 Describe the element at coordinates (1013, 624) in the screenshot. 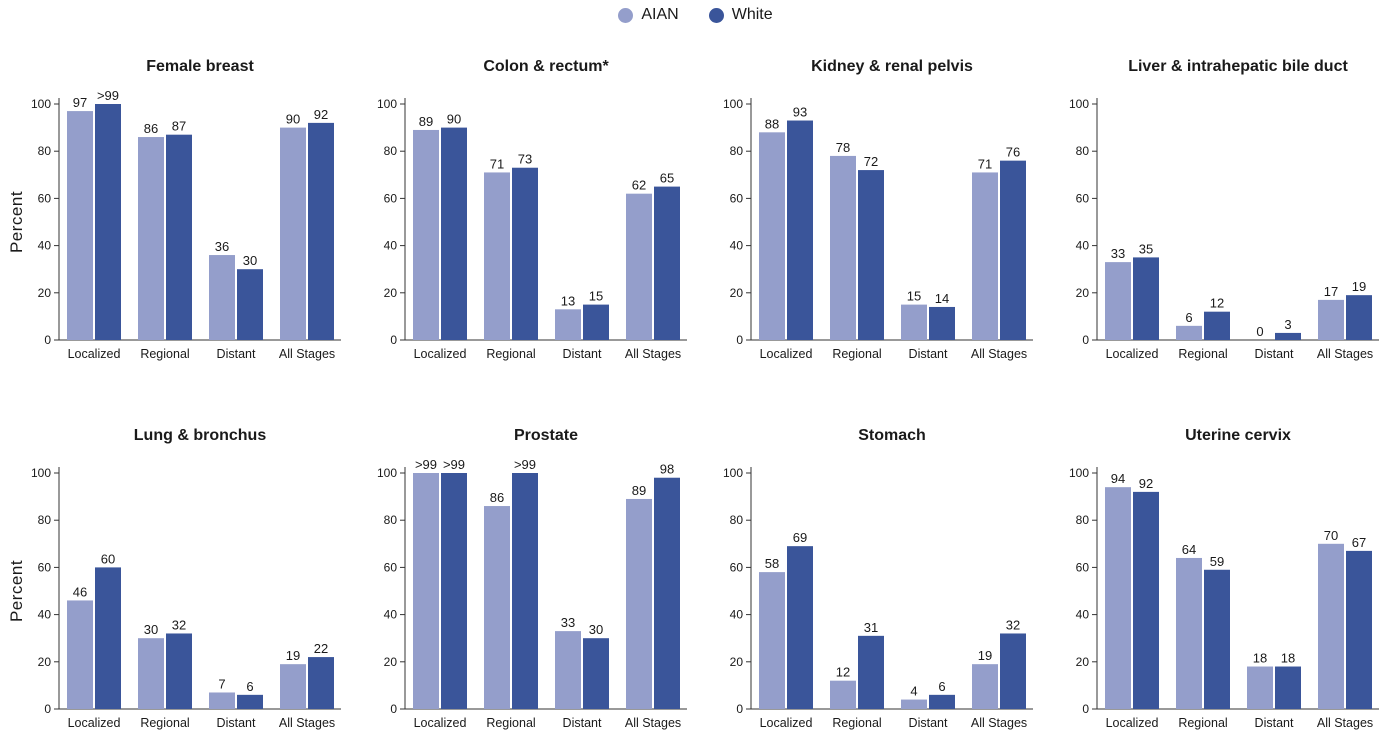

I see `data-label: 32` at that location.